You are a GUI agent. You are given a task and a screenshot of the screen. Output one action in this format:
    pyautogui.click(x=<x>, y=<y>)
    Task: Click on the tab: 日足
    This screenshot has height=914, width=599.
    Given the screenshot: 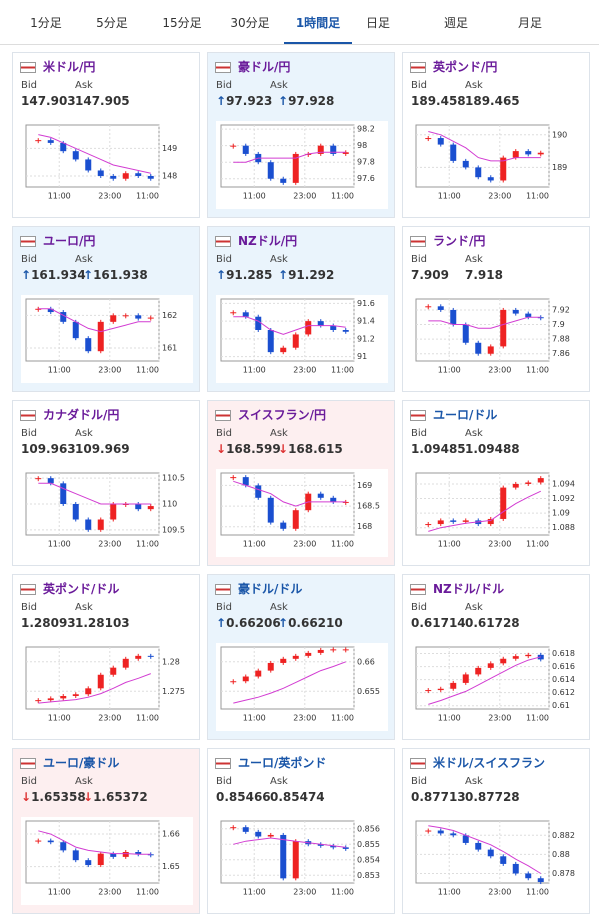 What is the action you would take?
    pyautogui.click(x=377, y=23)
    